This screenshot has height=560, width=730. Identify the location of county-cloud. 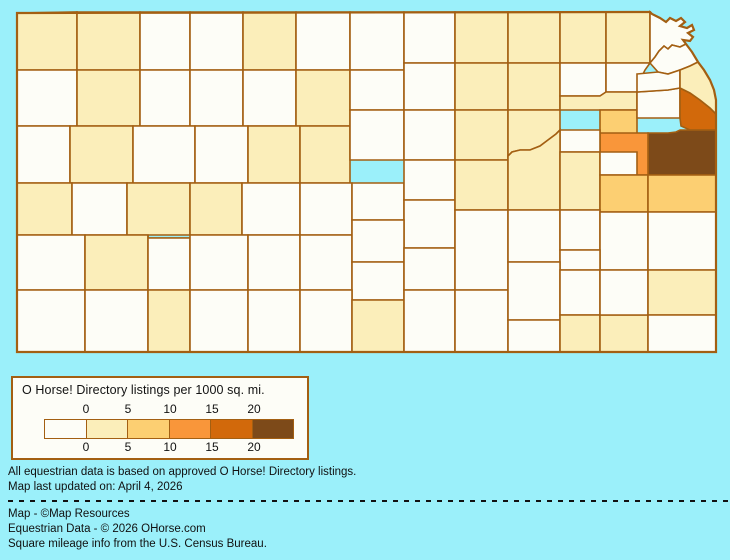
(429, 86).